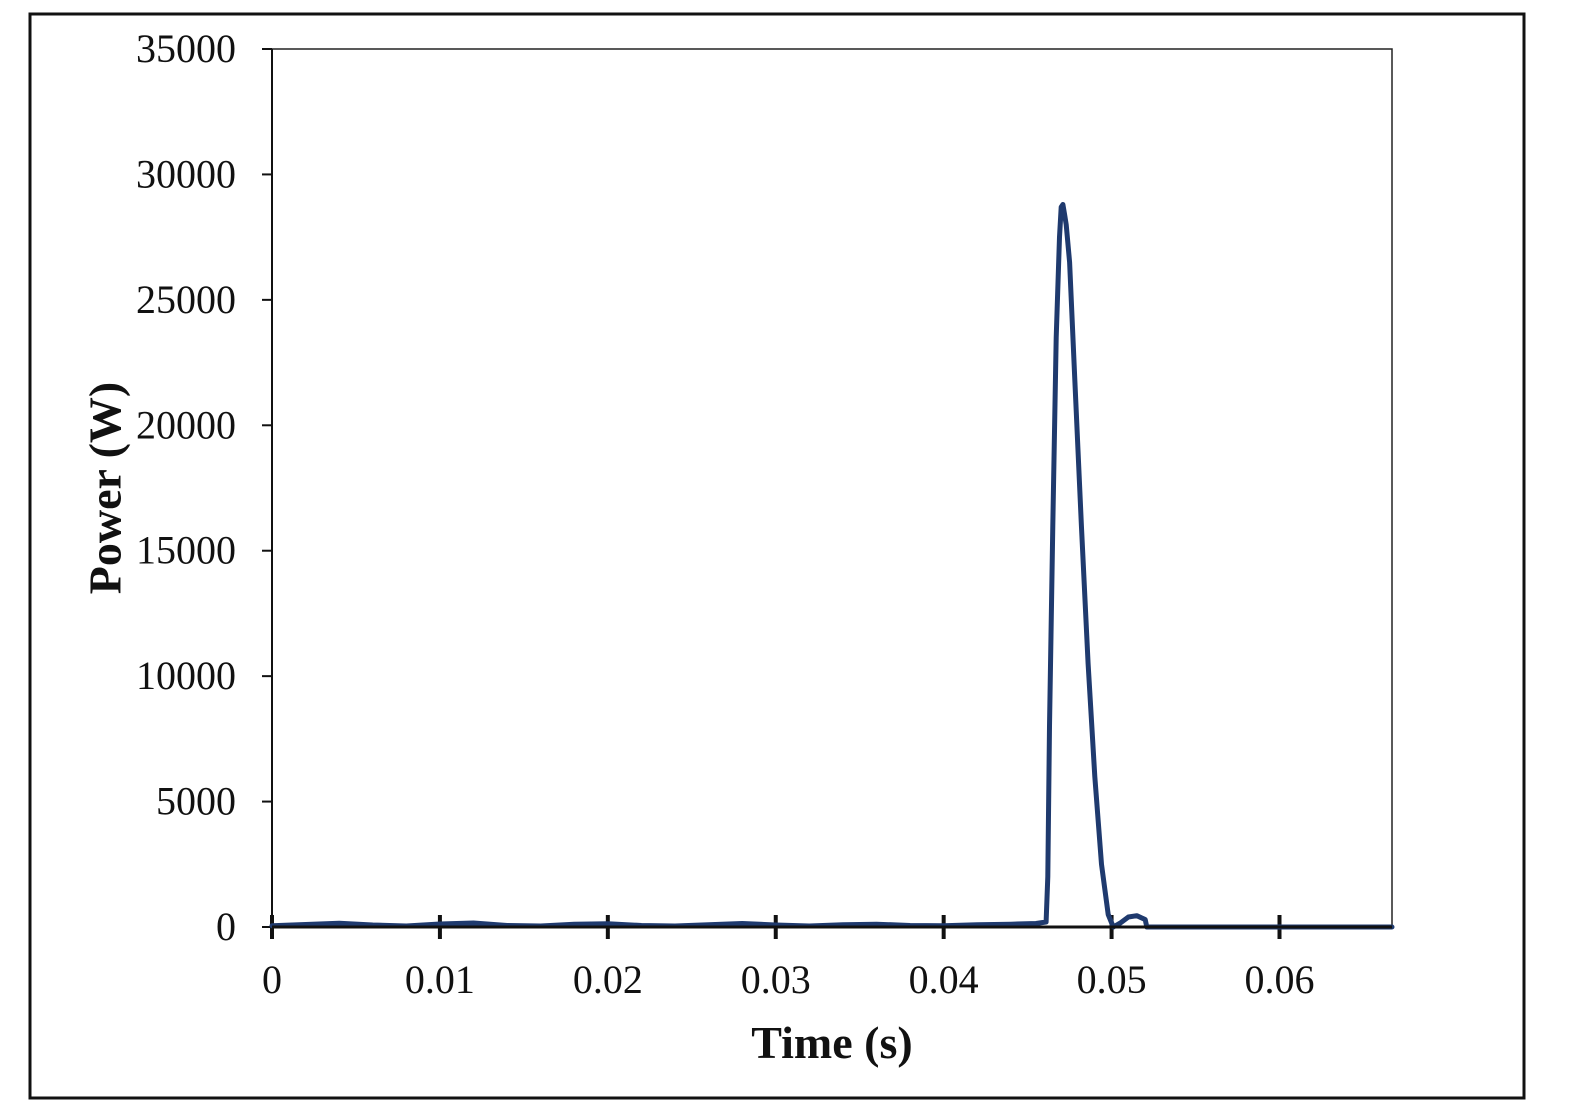 This screenshot has height=1119, width=1578. What do you see at coordinates (440, 979) in the screenshot?
I see `x-tick-label: 0.01` at bounding box center [440, 979].